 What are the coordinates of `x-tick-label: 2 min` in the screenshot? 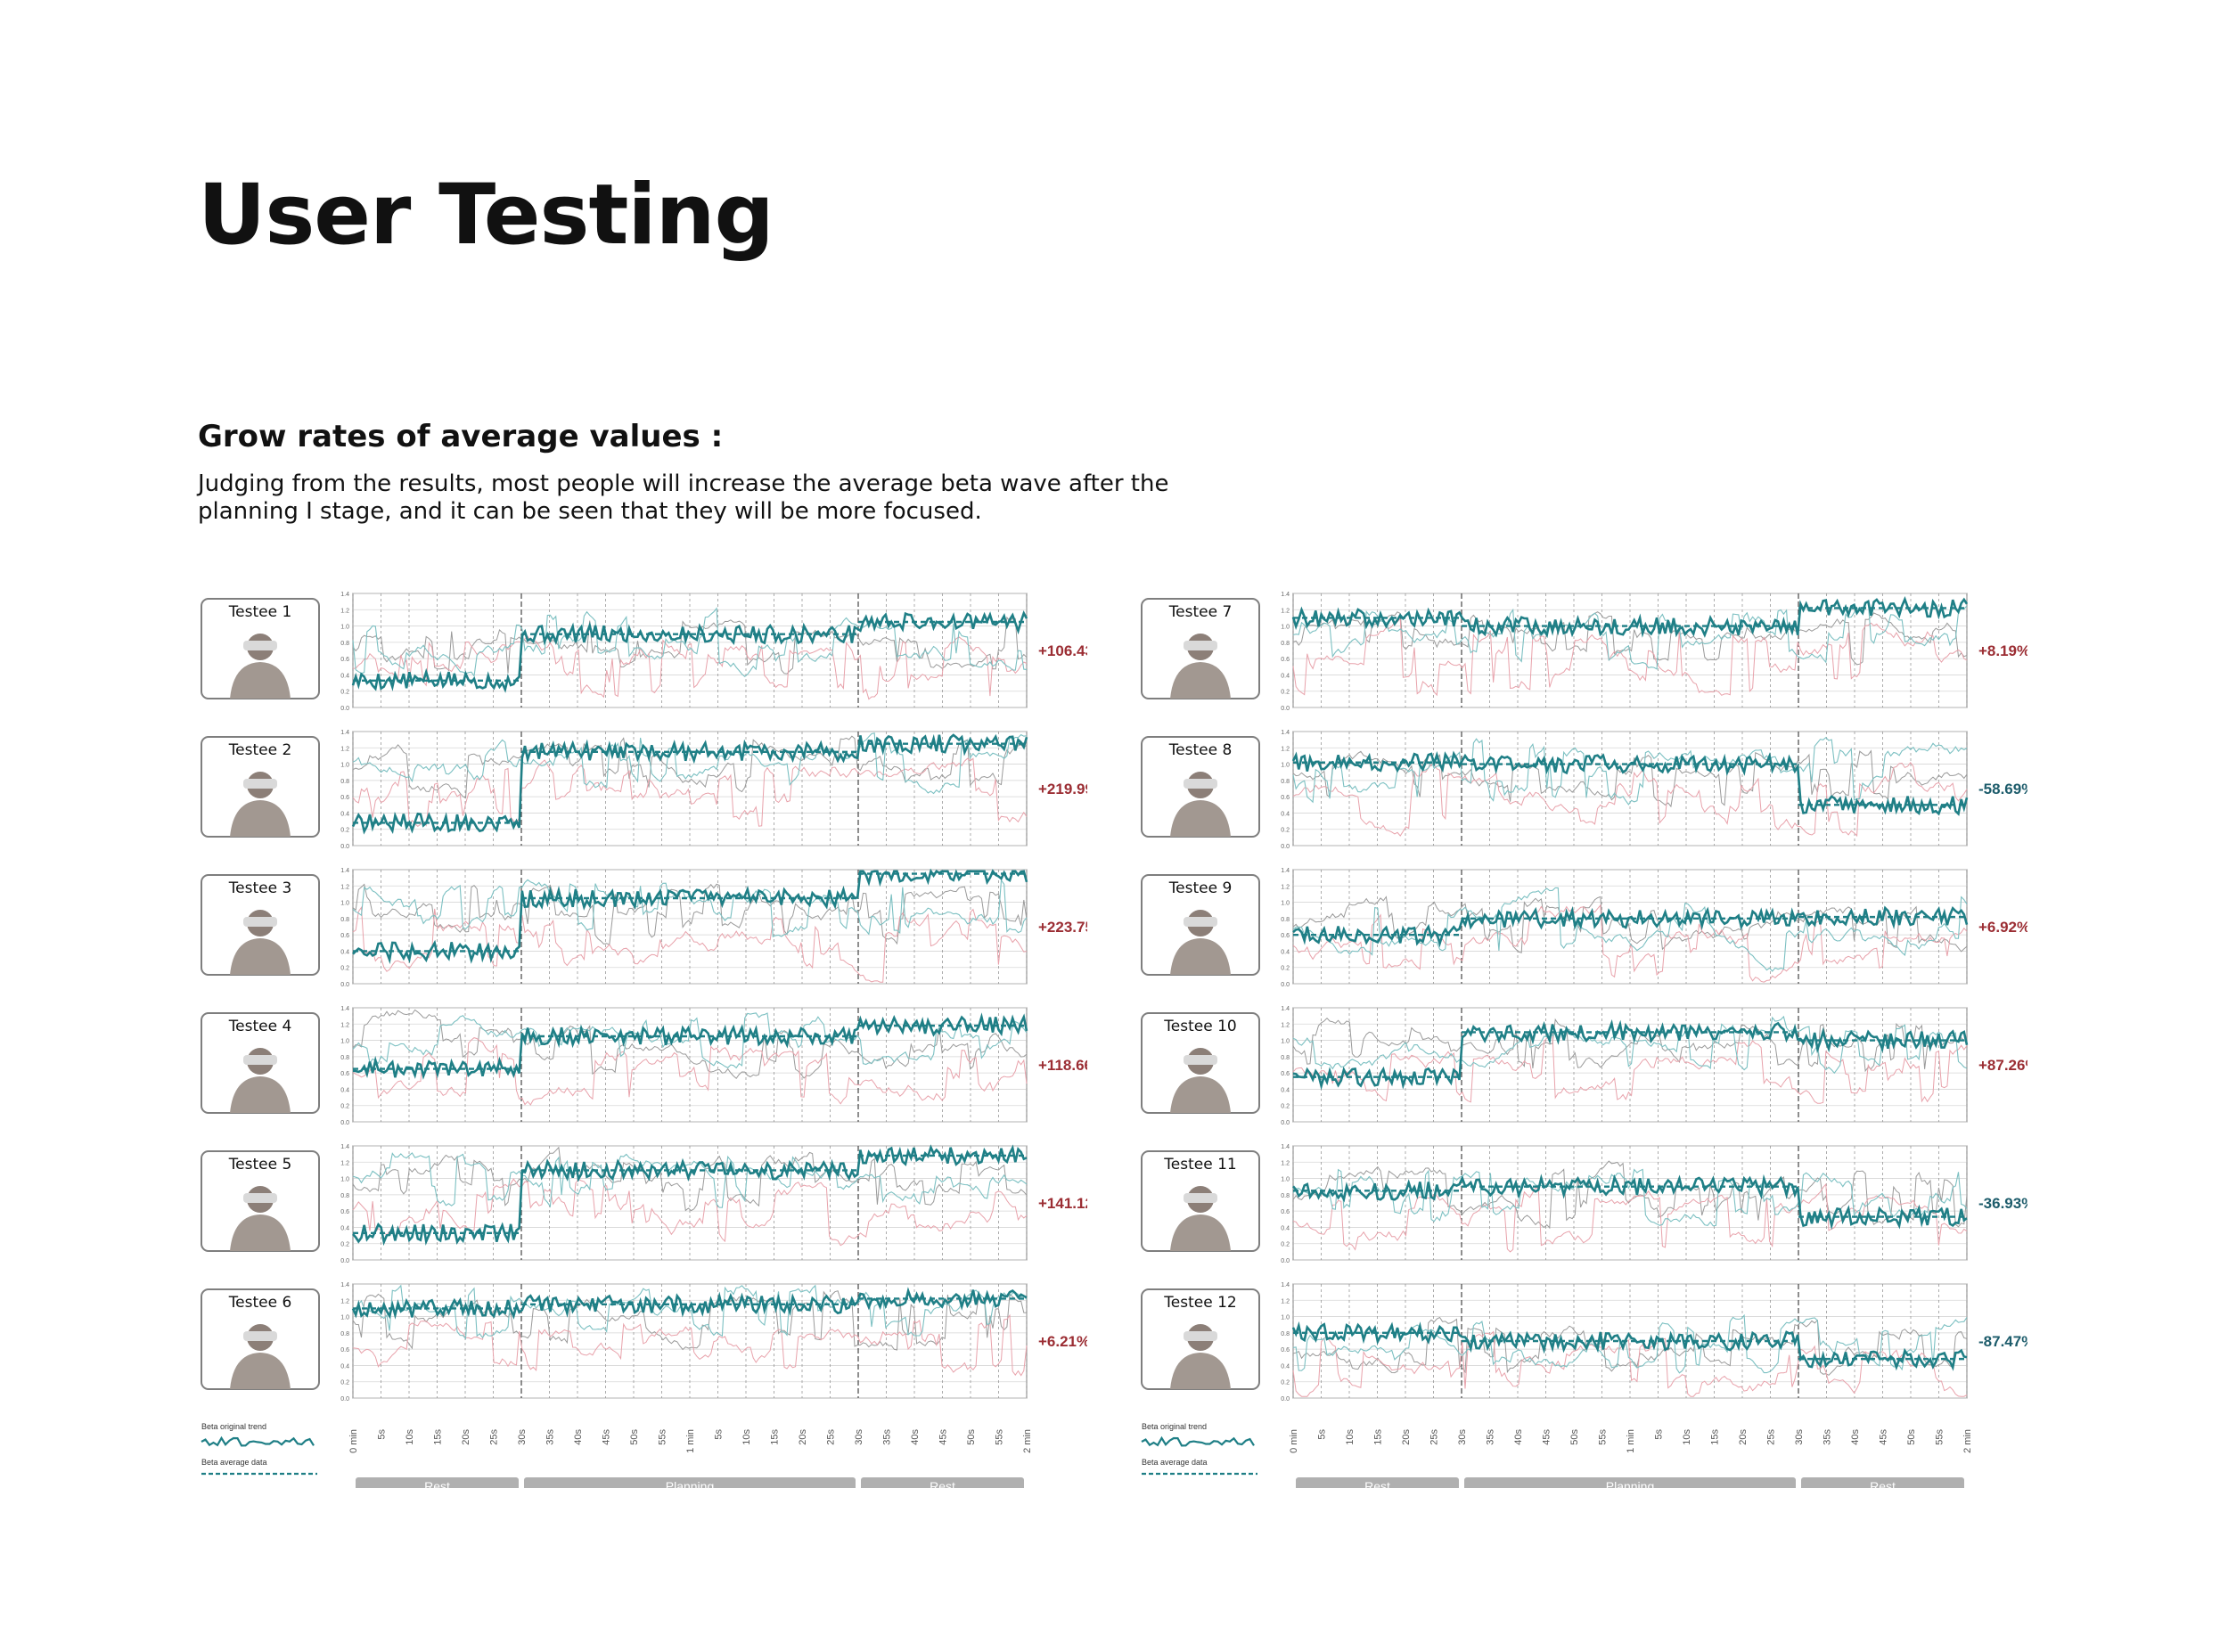 It's located at (1967, 1441).